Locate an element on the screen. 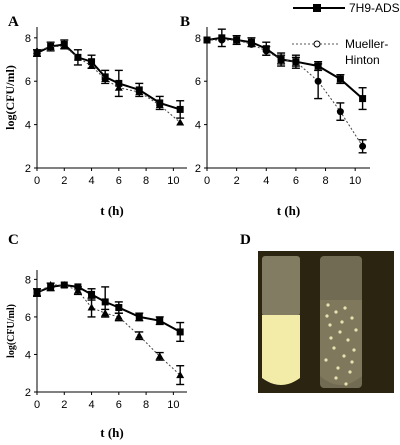 The width and height of the screenshot is (400, 445). bacterial-clumps is located at coordinates (341, 344).